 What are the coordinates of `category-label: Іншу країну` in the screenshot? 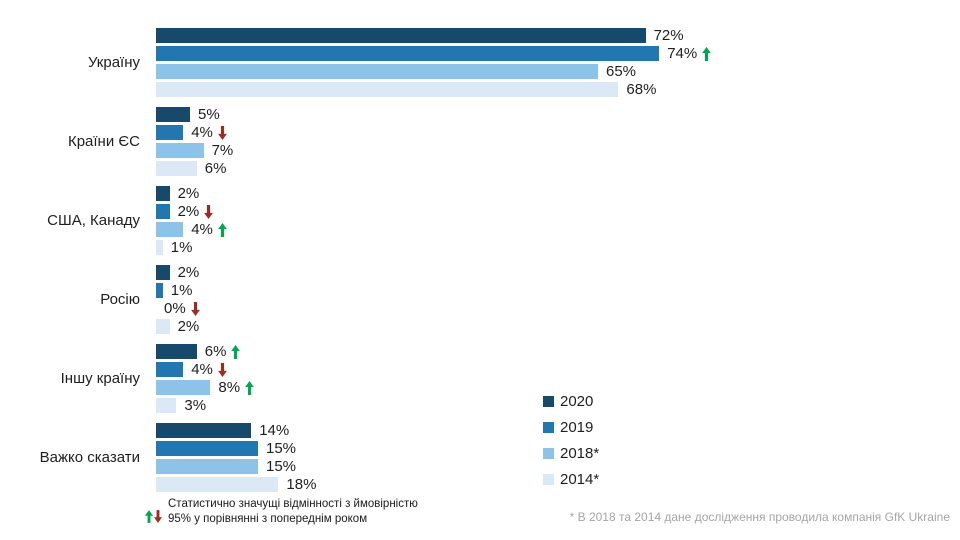 It's located at (100, 378).